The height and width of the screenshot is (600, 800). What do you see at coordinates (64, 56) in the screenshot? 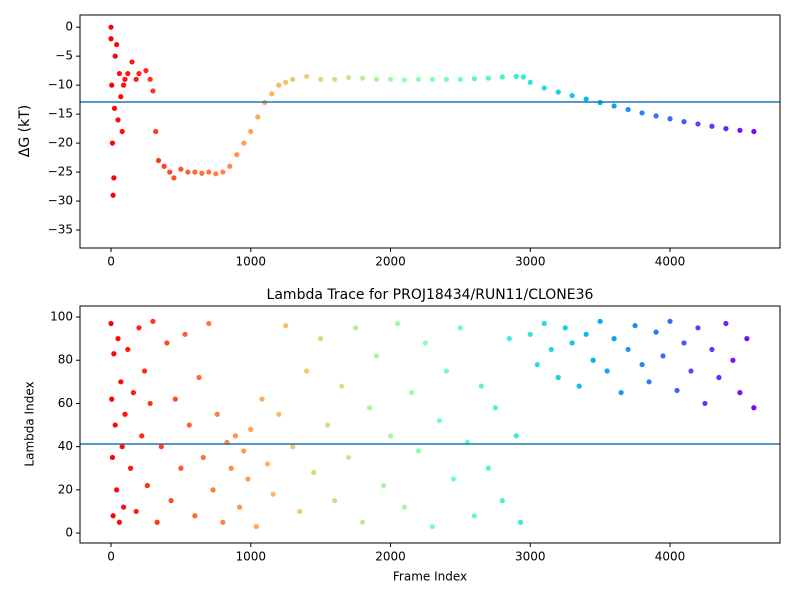
I see `y-tick-label: −5` at bounding box center [64, 56].